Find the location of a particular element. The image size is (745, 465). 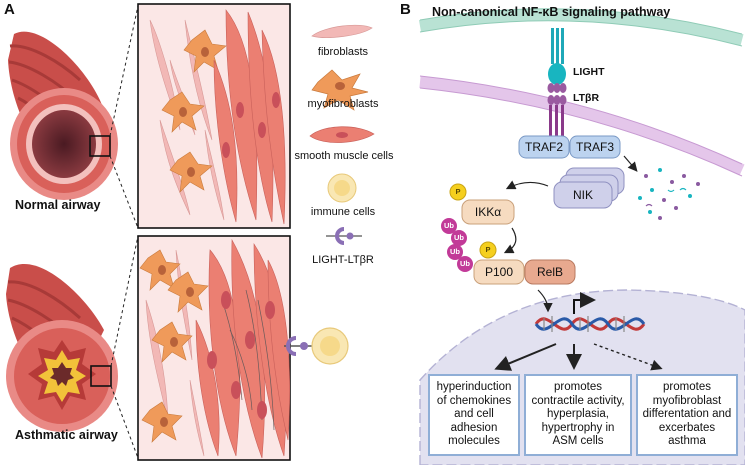

relb-box is located at coordinates (550, 272).